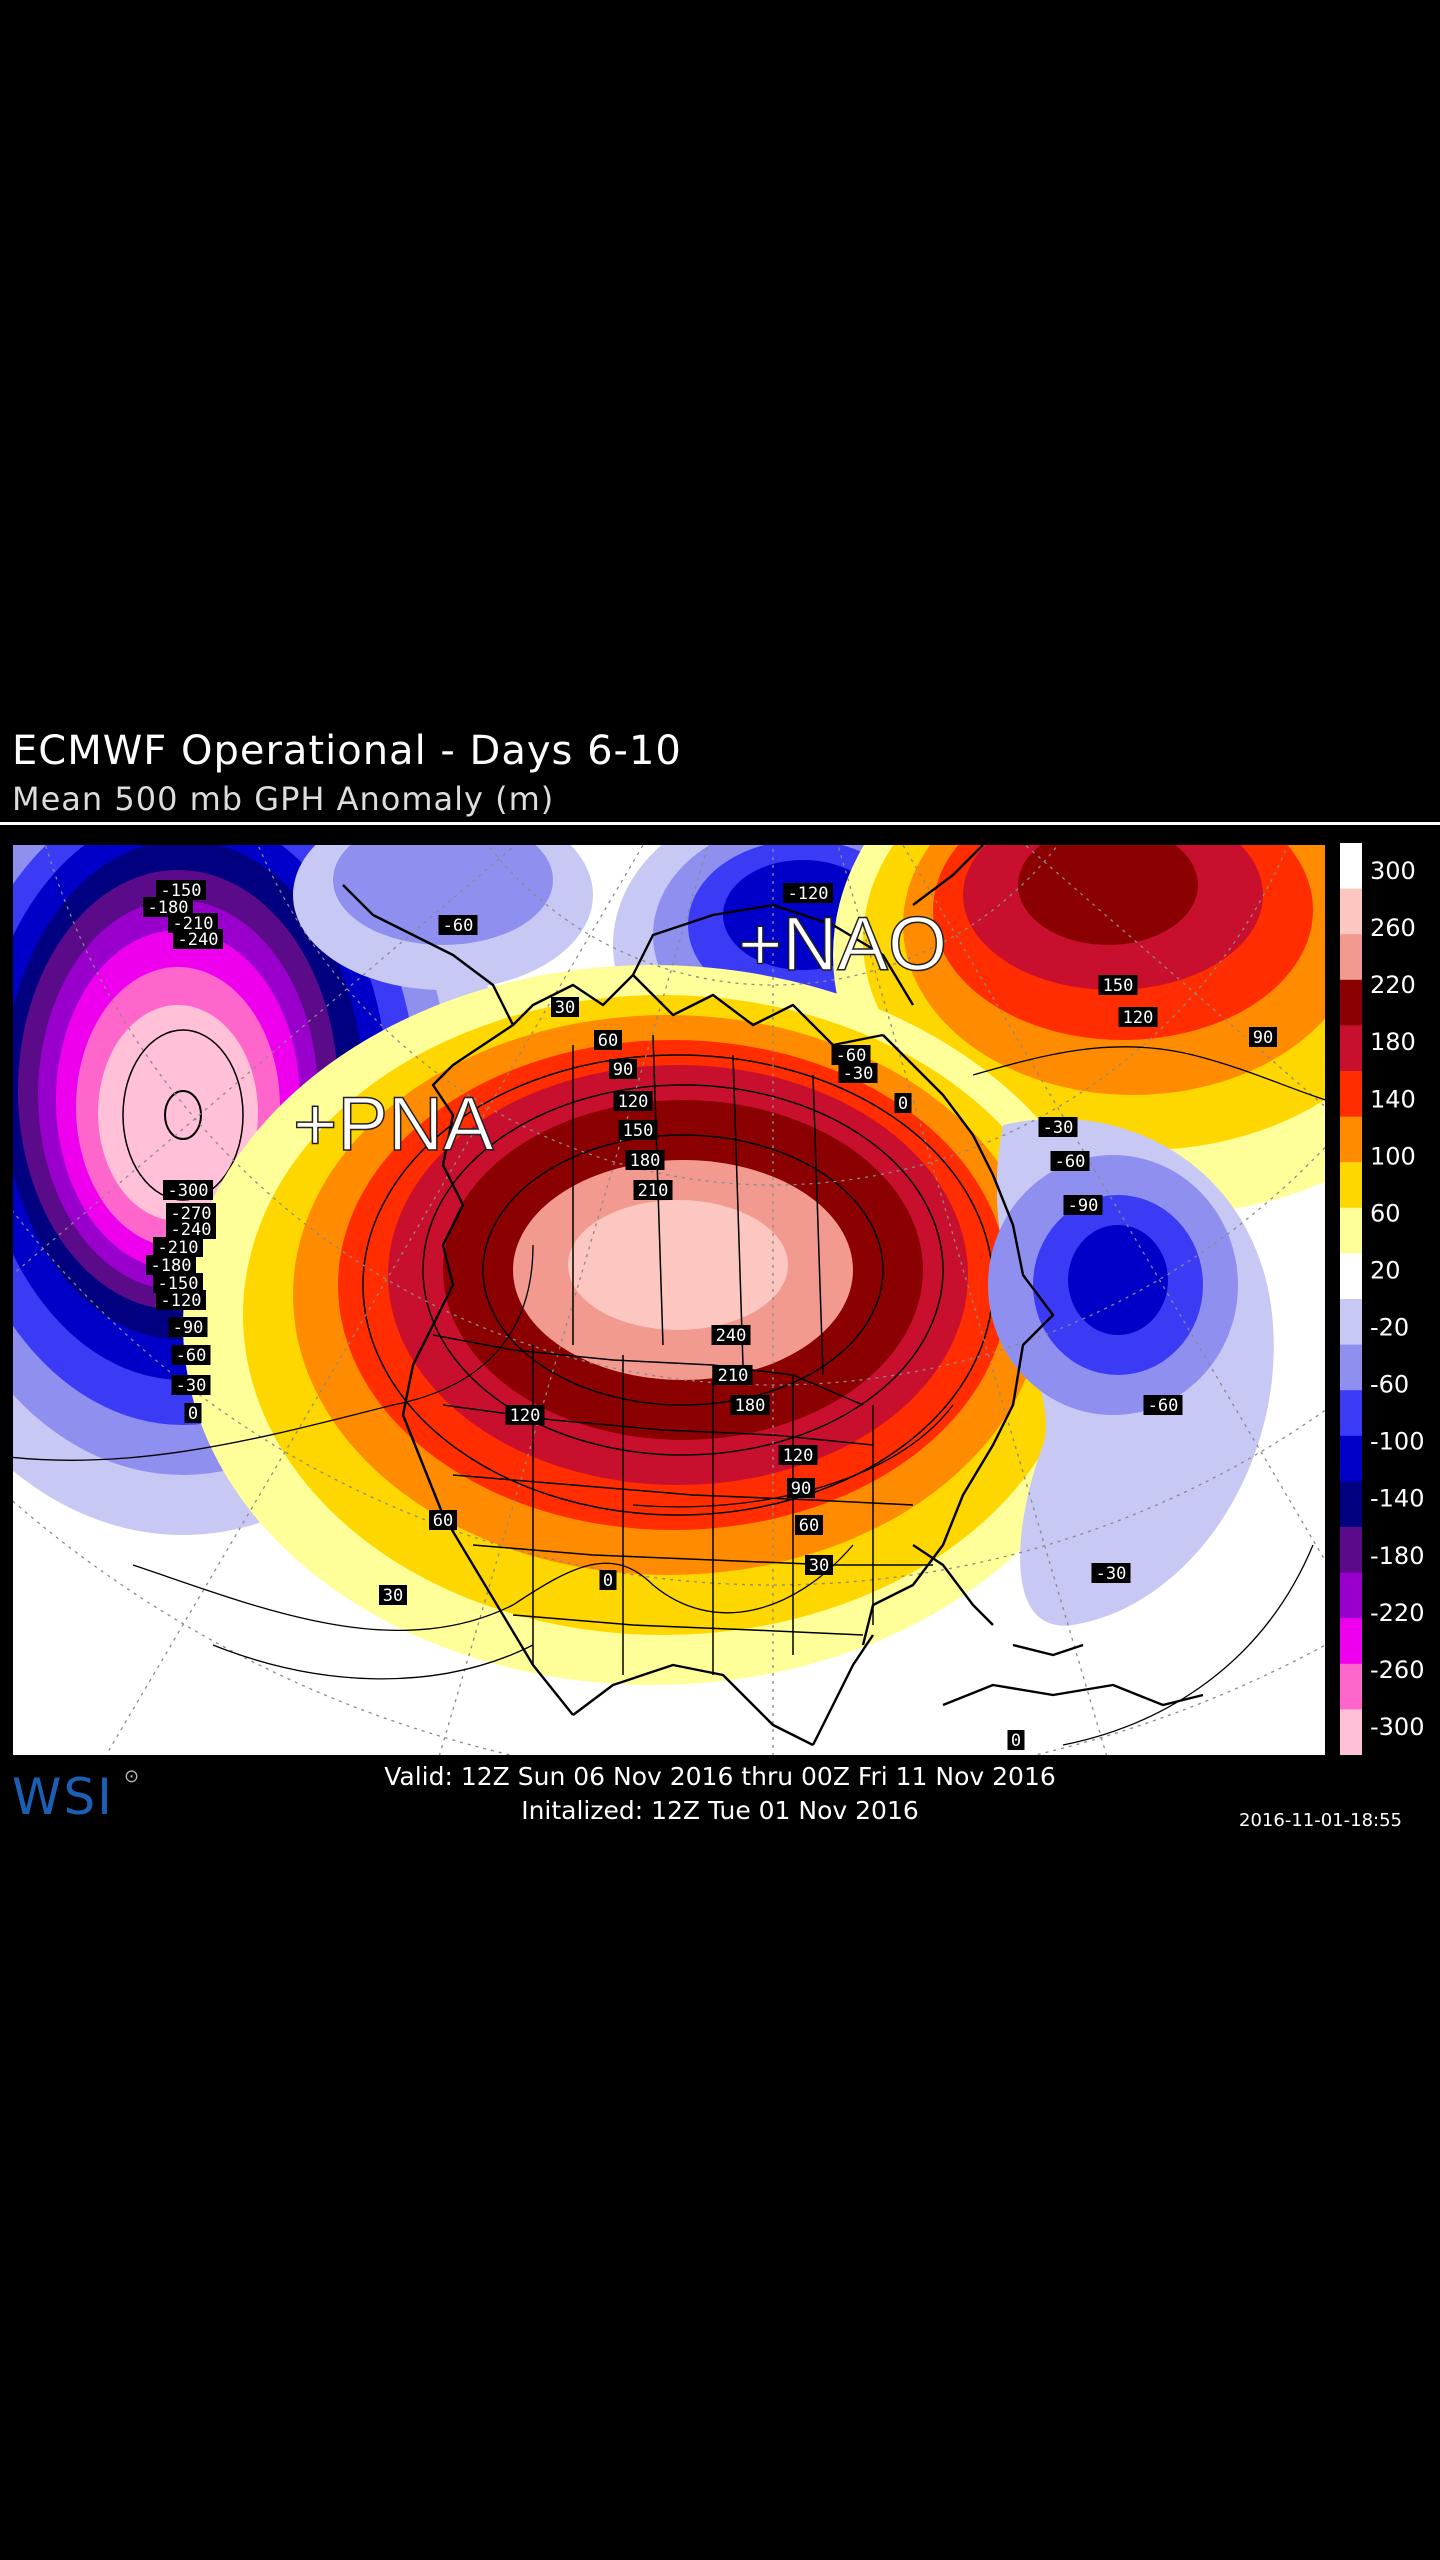 This screenshot has width=1440, height=2560. Describe the element at coordinates (393, 1124) in the screenshot. I see `pna-annotation: +PNA` at that location.